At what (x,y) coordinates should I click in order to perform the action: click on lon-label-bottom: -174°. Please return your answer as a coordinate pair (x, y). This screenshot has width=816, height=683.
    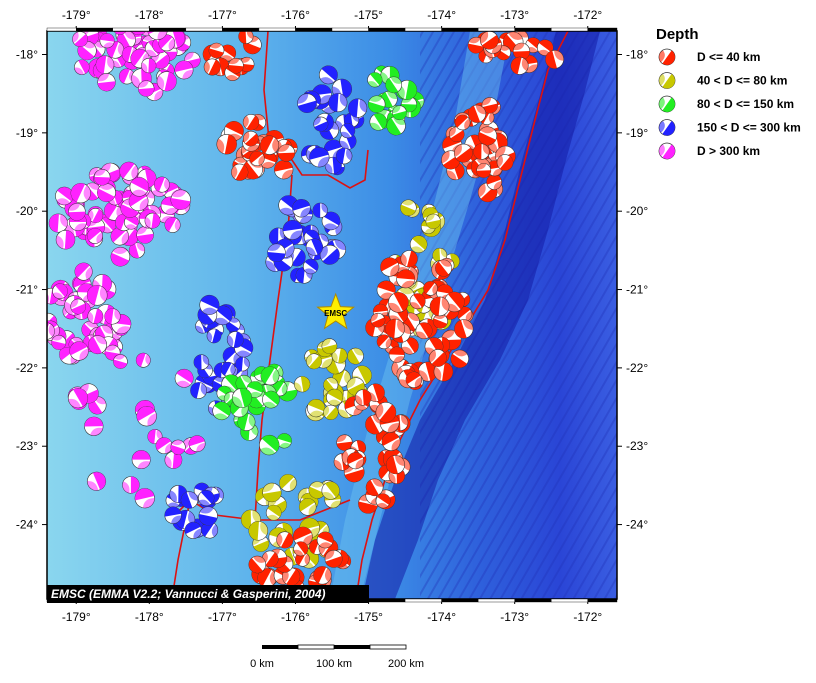
    Looking at the image, I should click on (441, 617).